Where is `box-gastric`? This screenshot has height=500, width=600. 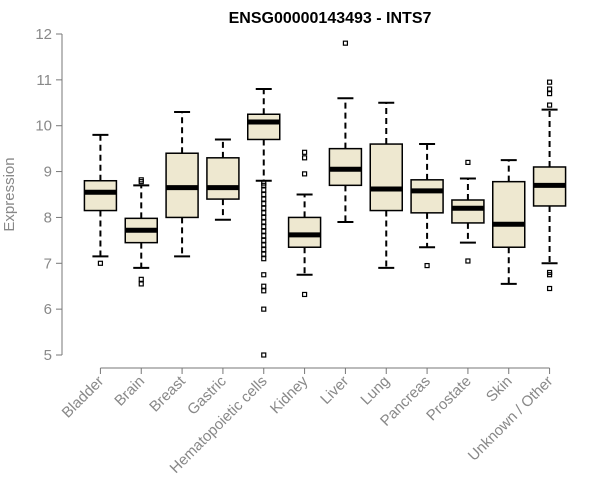 box-gastric is located at coordinates (223, 179).